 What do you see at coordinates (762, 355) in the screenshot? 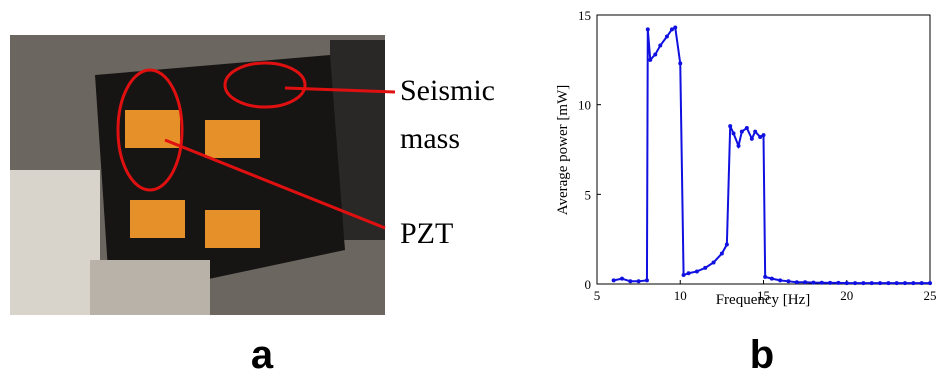
I see `panel-label: b` at bounding box center [762, 355].